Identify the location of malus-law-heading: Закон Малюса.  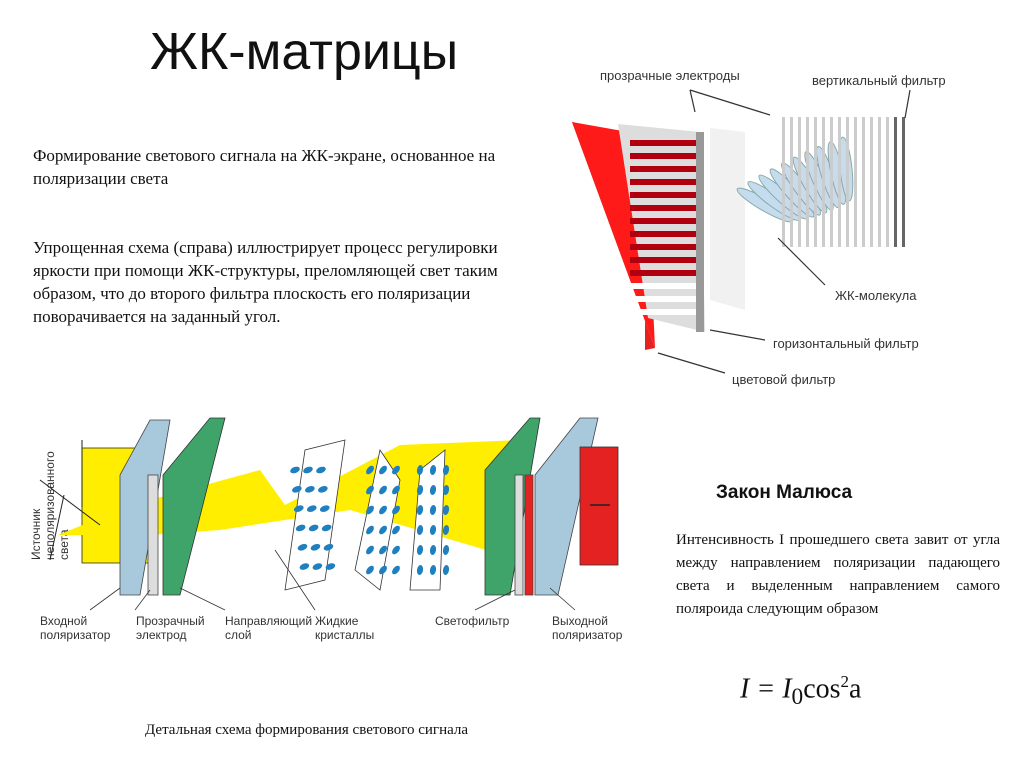
(784, 492).